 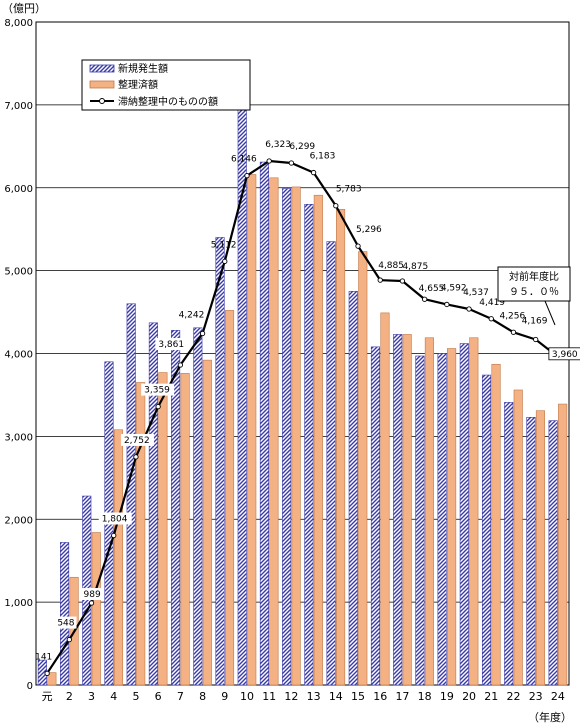 I want to click on x-tick-label: 19, so click(x=447, y=696).